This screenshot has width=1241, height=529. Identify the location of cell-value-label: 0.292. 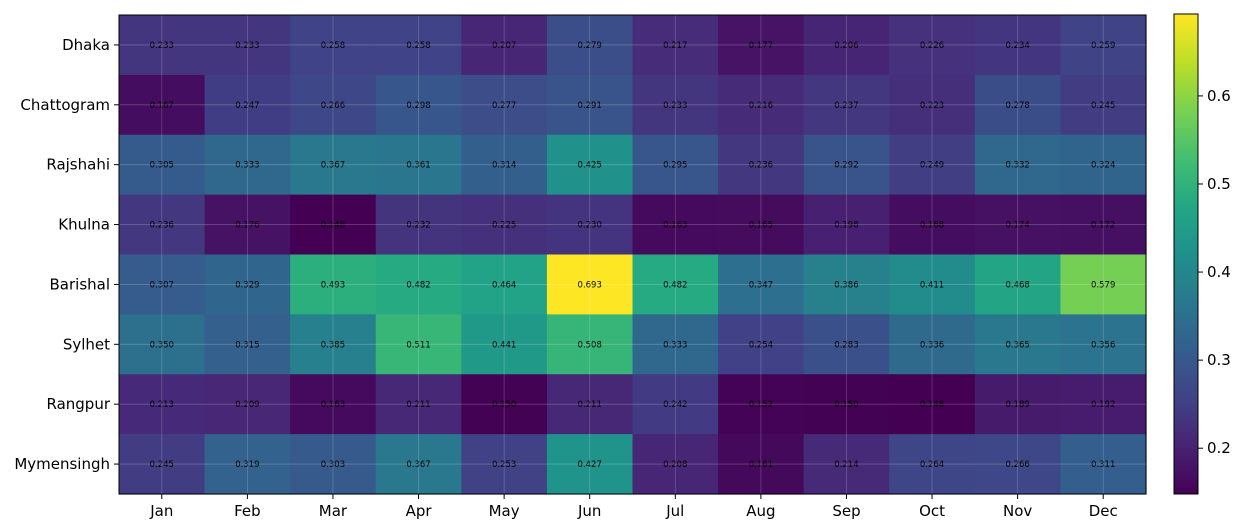
(846, 166).